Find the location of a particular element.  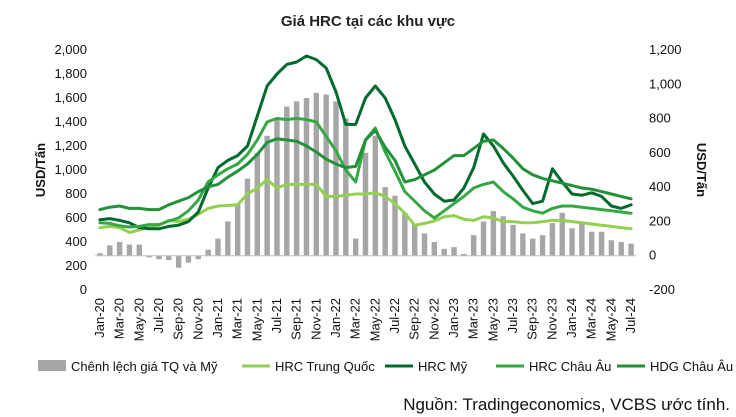

x-tick-label: Jan-21 is located at coordinates (217, 318).